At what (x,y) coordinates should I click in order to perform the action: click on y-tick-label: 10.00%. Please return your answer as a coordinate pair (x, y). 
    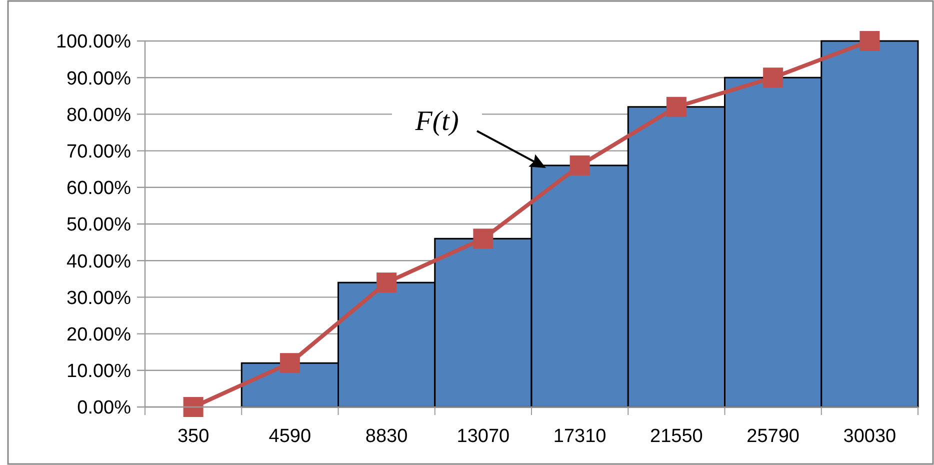
    Looking at the image, I should click on (99, 371).